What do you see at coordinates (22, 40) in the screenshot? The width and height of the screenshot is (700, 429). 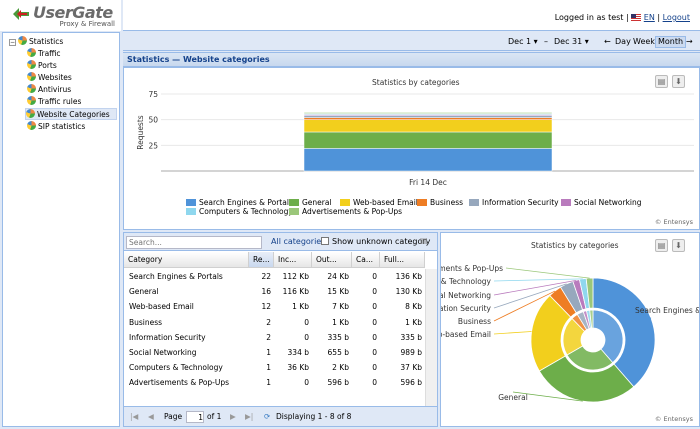 I see `statistics-icon` at bounding box center [22, 40].